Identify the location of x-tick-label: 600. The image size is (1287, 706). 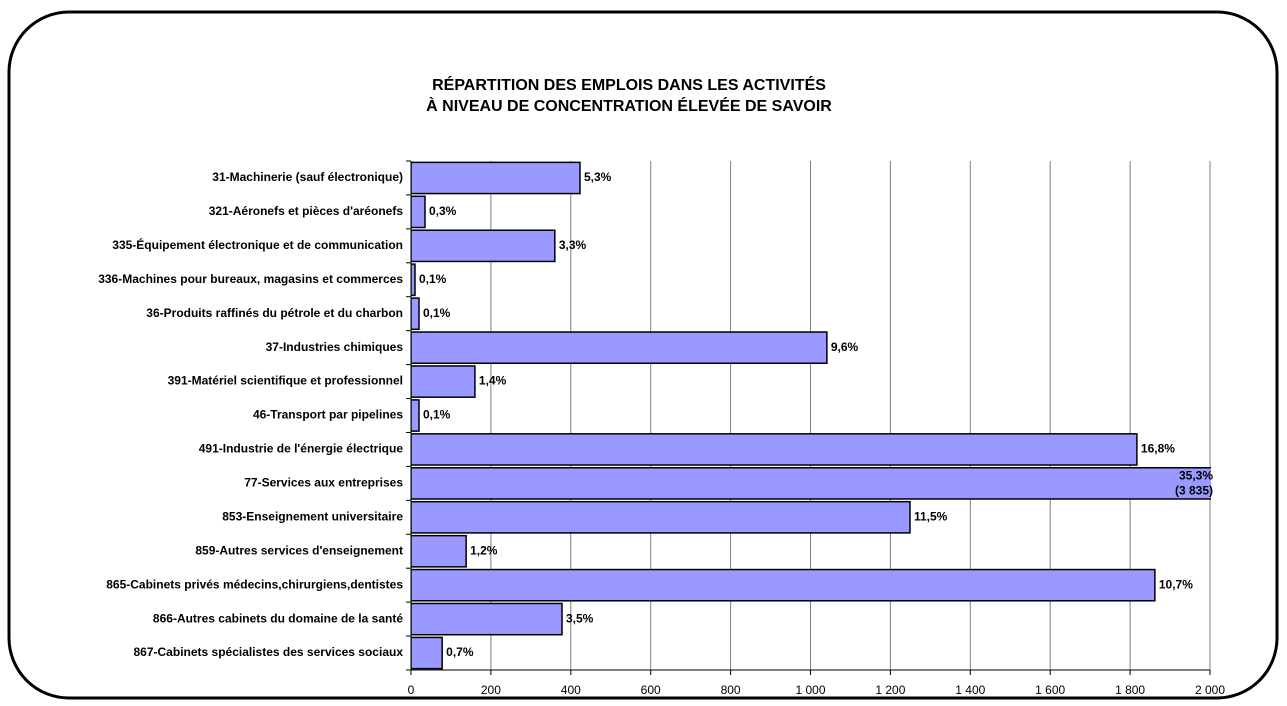
(651, 690).